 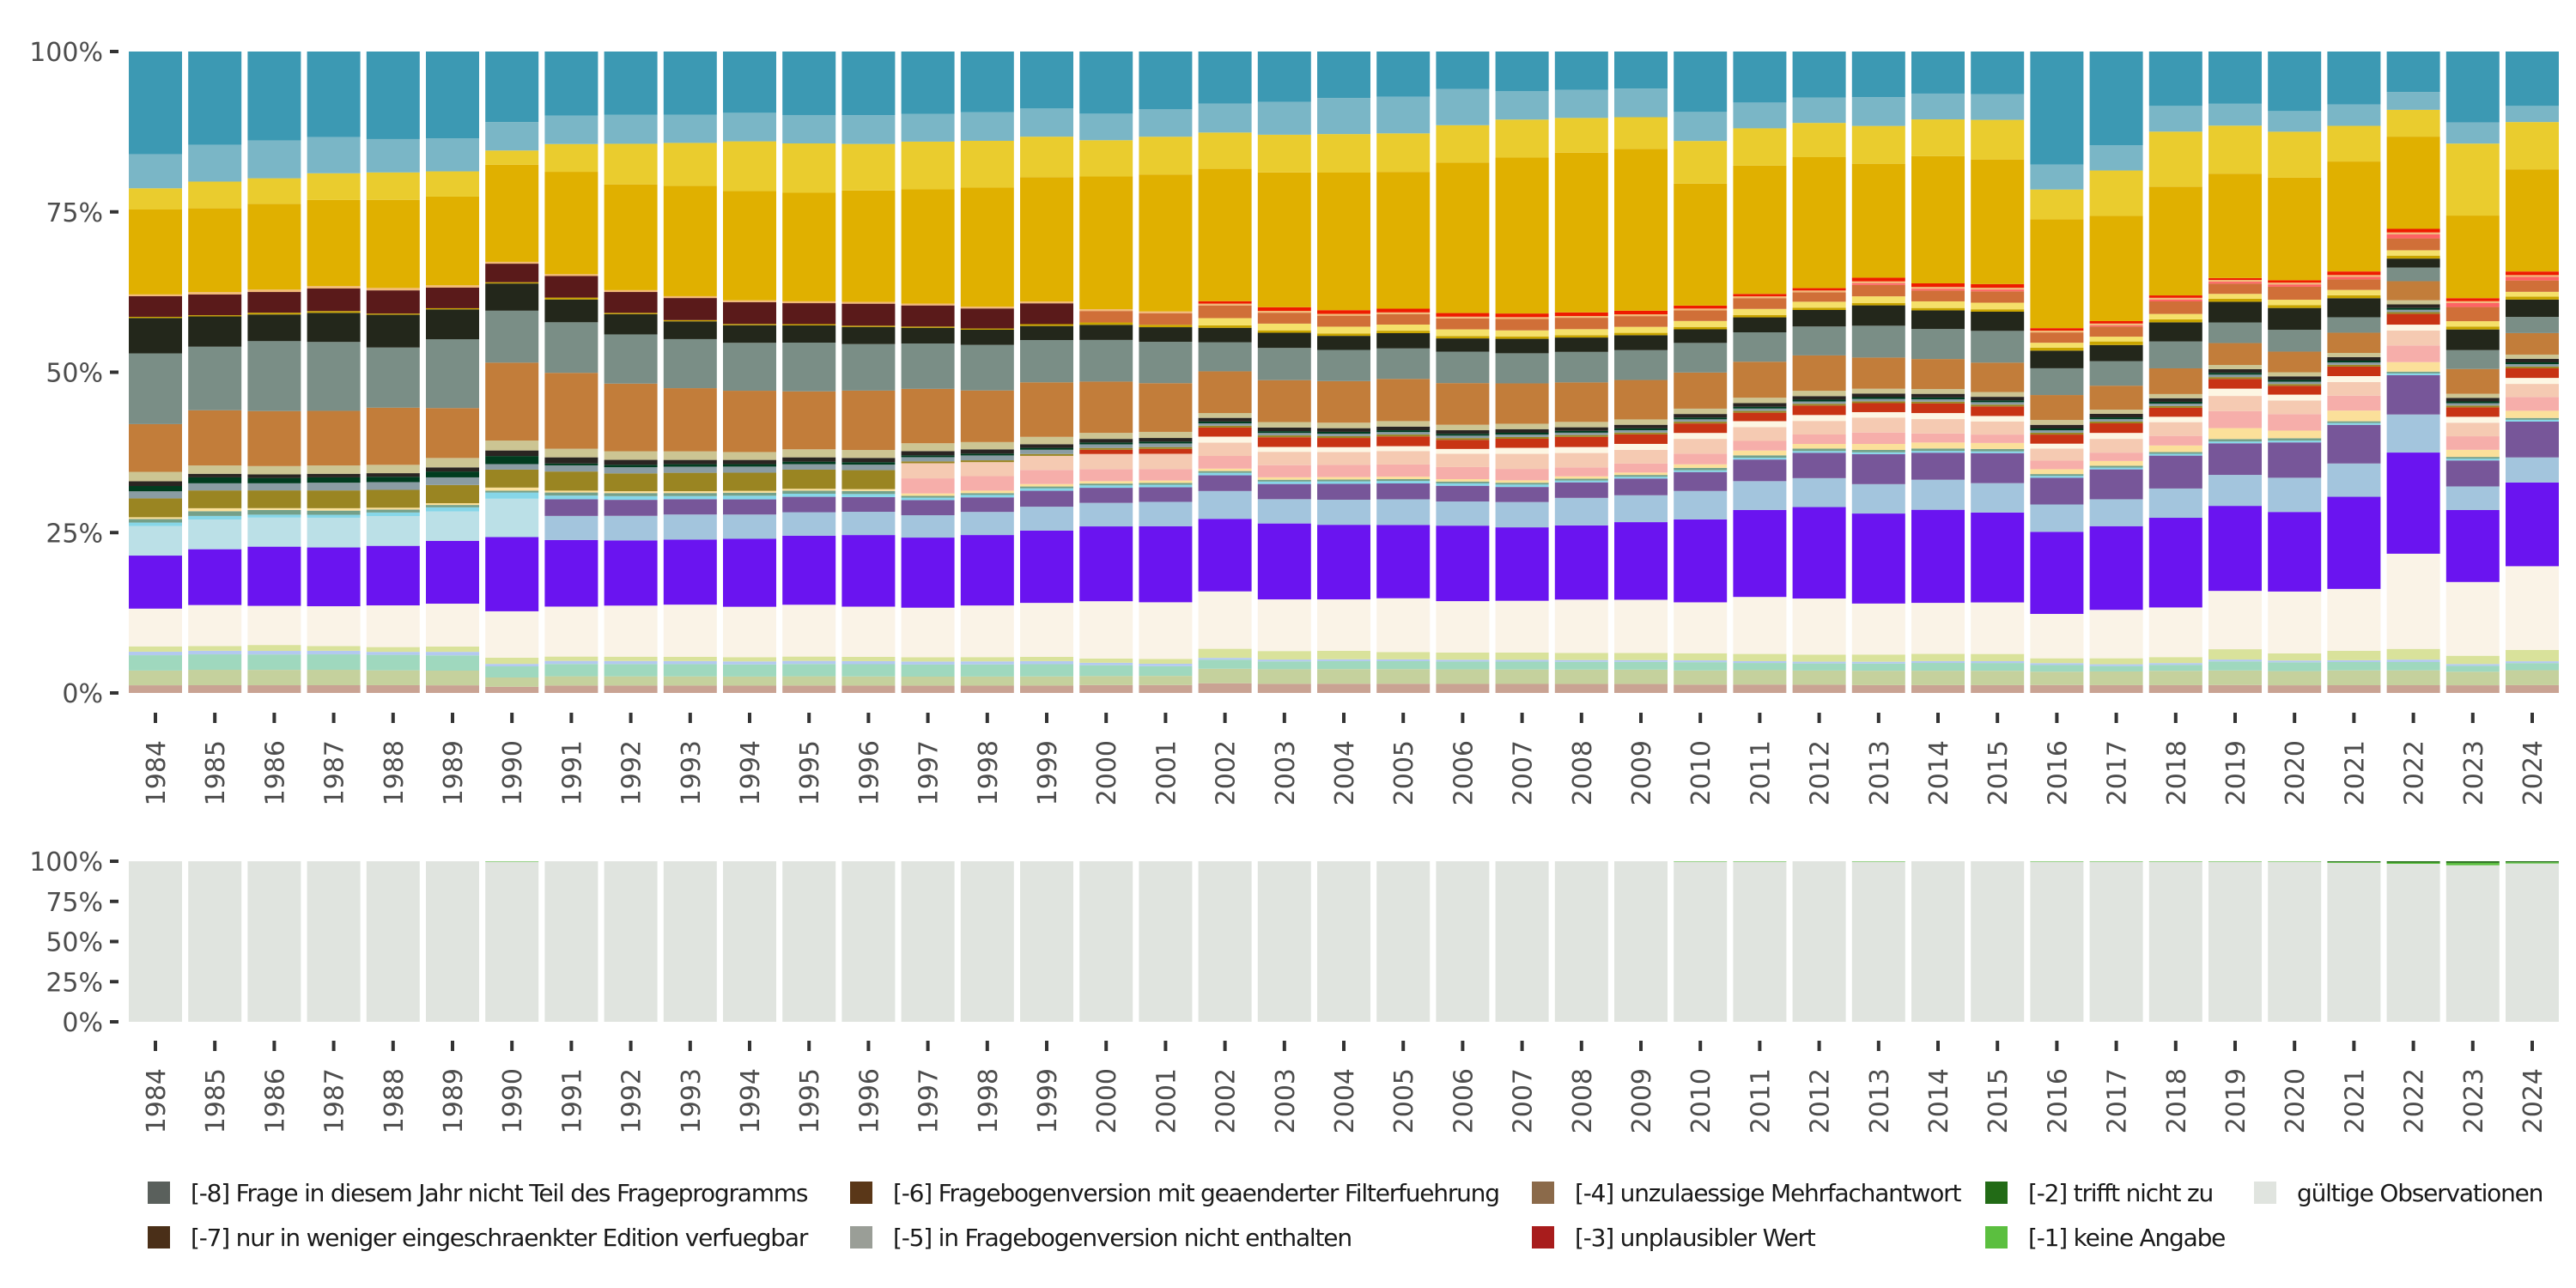 What do you see at coordinates (2296, 1100) in the screenshot?
I see `bottom-x-tick-label: 2020` at bounding box center [2296, 1100].